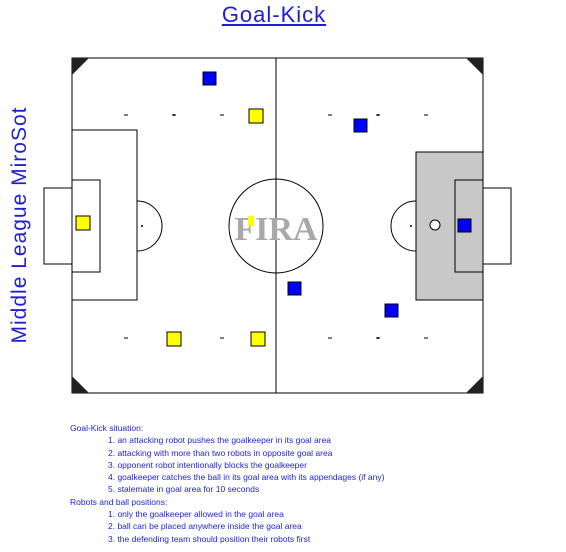 Image resolution: width=566 pixels, height=552 pixels. Describe the element at coordinates (403, 226) in the screenshot. I see `right-penalty-arc` at that location.